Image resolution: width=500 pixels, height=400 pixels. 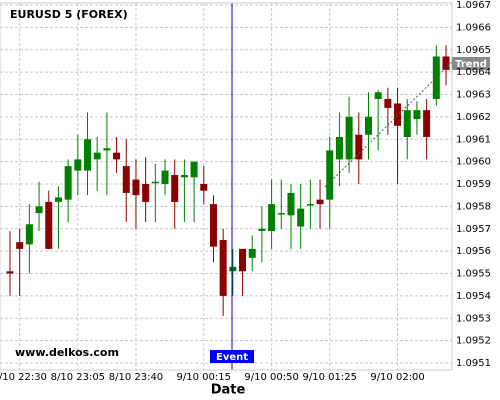 I want to click on y-tick-label: 1.0954, so click(x=473, y=296).